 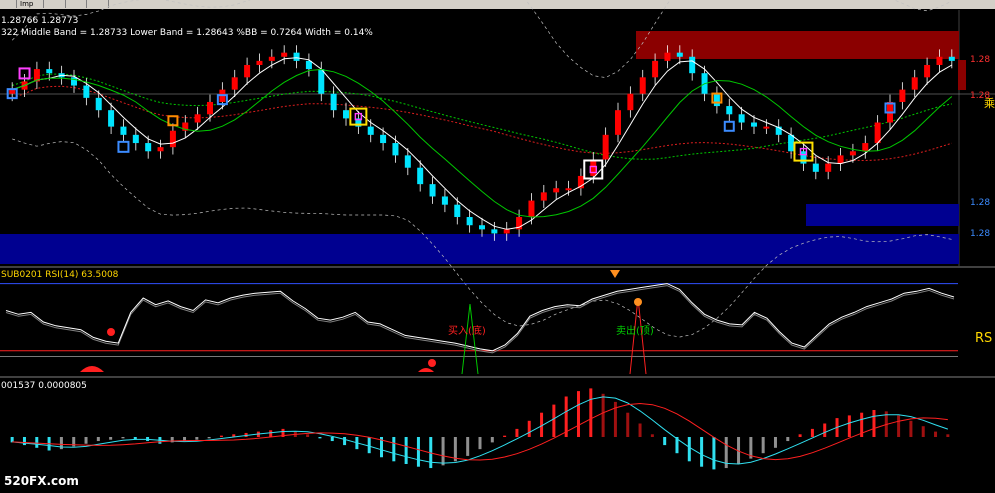 What do you see at coordinates (980, 96) in the screenshot?
I see `right-axis-label-2: 1.28` at bounding box center [980, 96].